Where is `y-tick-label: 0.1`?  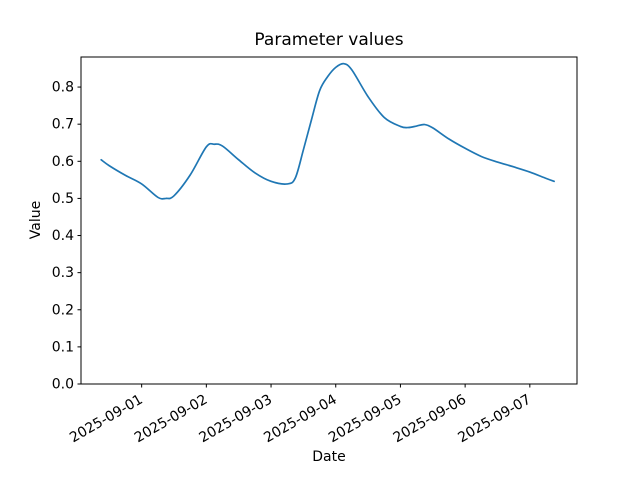
y-tick-label: 0.1 is located at coordinates (63, 347).